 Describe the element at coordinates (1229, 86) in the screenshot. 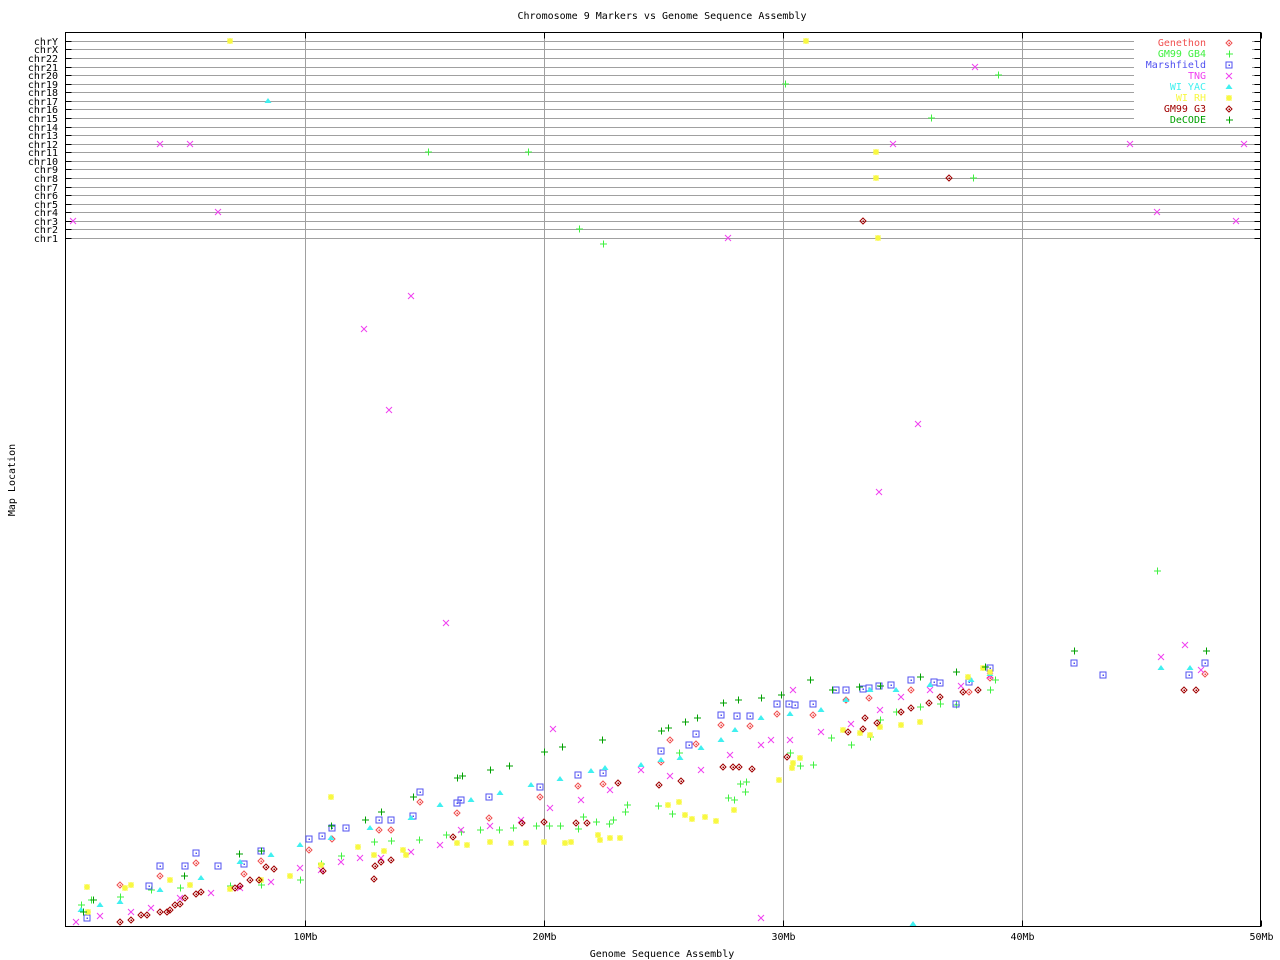

I see `legend-marker-triangle-icon` at that location.